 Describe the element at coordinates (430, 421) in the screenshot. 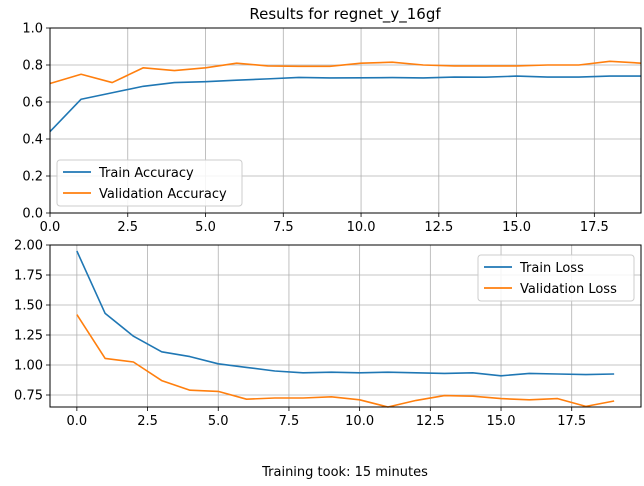

I see `loss-x-tick-label: 12.5` at that location.